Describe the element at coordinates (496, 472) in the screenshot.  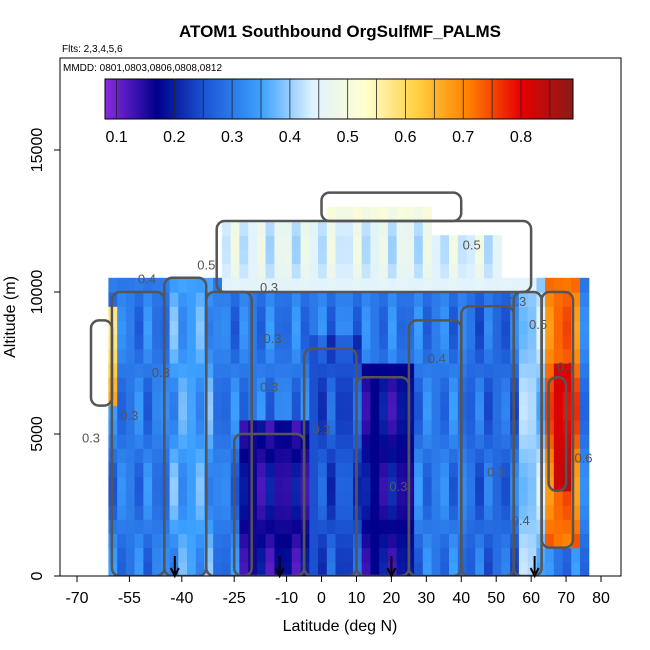
I see `contour-label: 0.3` at that location.